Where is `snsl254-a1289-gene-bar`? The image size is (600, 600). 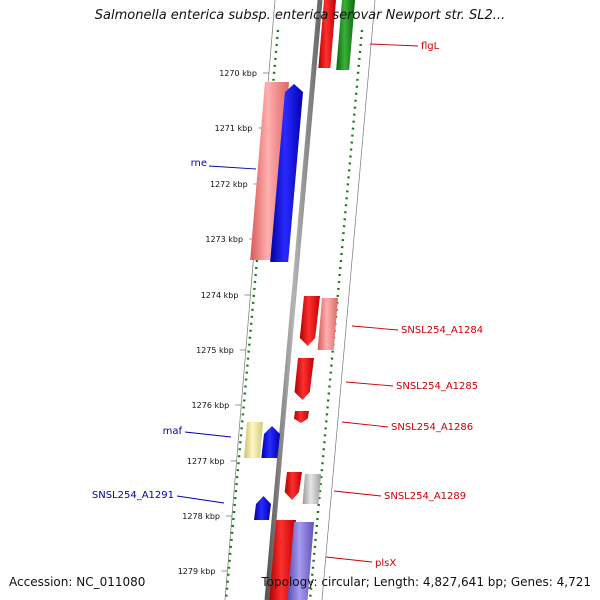 snsl254-a1289-gene-bar is located at coordinates (293, 486).